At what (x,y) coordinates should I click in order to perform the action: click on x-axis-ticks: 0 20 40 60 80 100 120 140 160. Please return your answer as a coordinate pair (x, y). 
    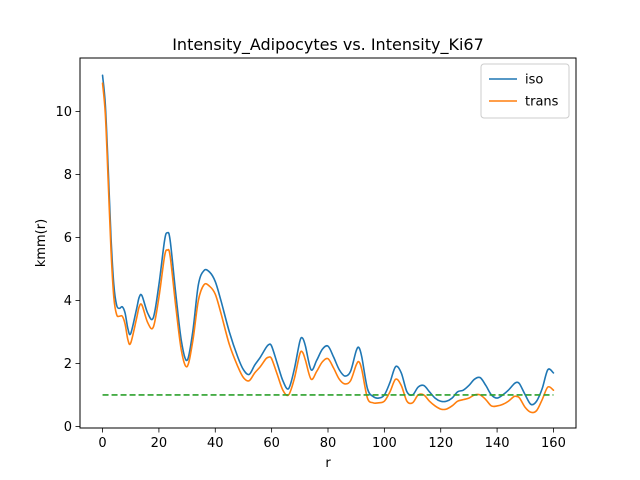
    Looking at the image, I should click on (332, 439).